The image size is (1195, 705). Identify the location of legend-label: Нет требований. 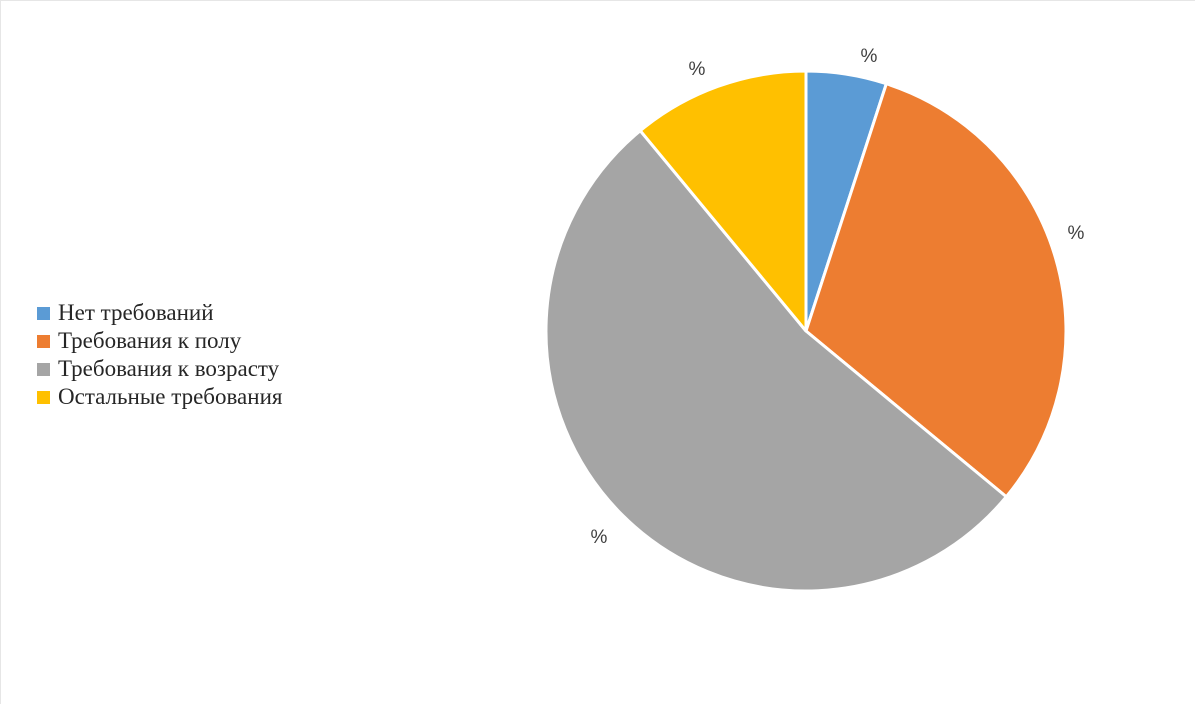
(136, 312).